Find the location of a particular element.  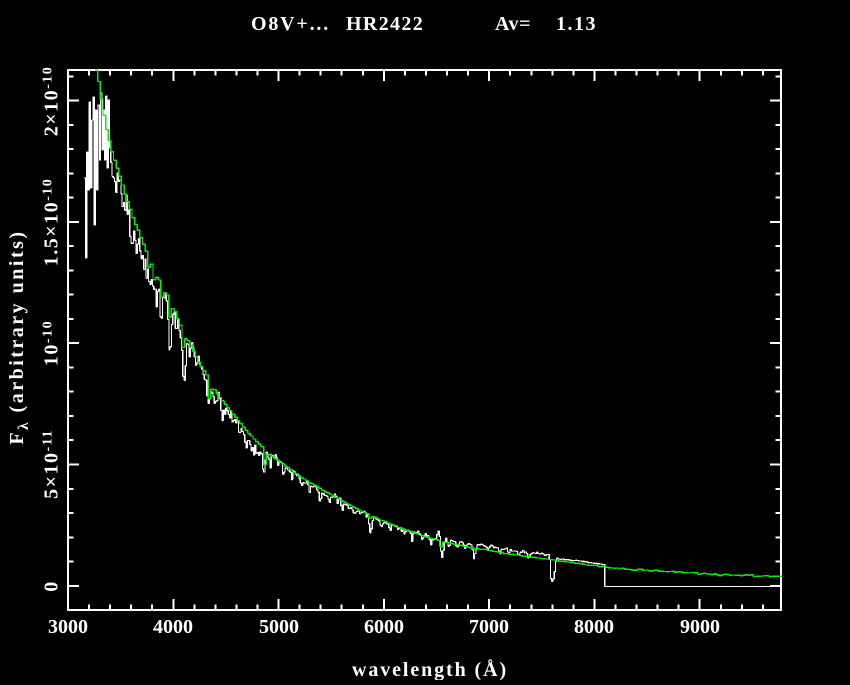

svg-text: 6000 is located at coordinates (384, 627).